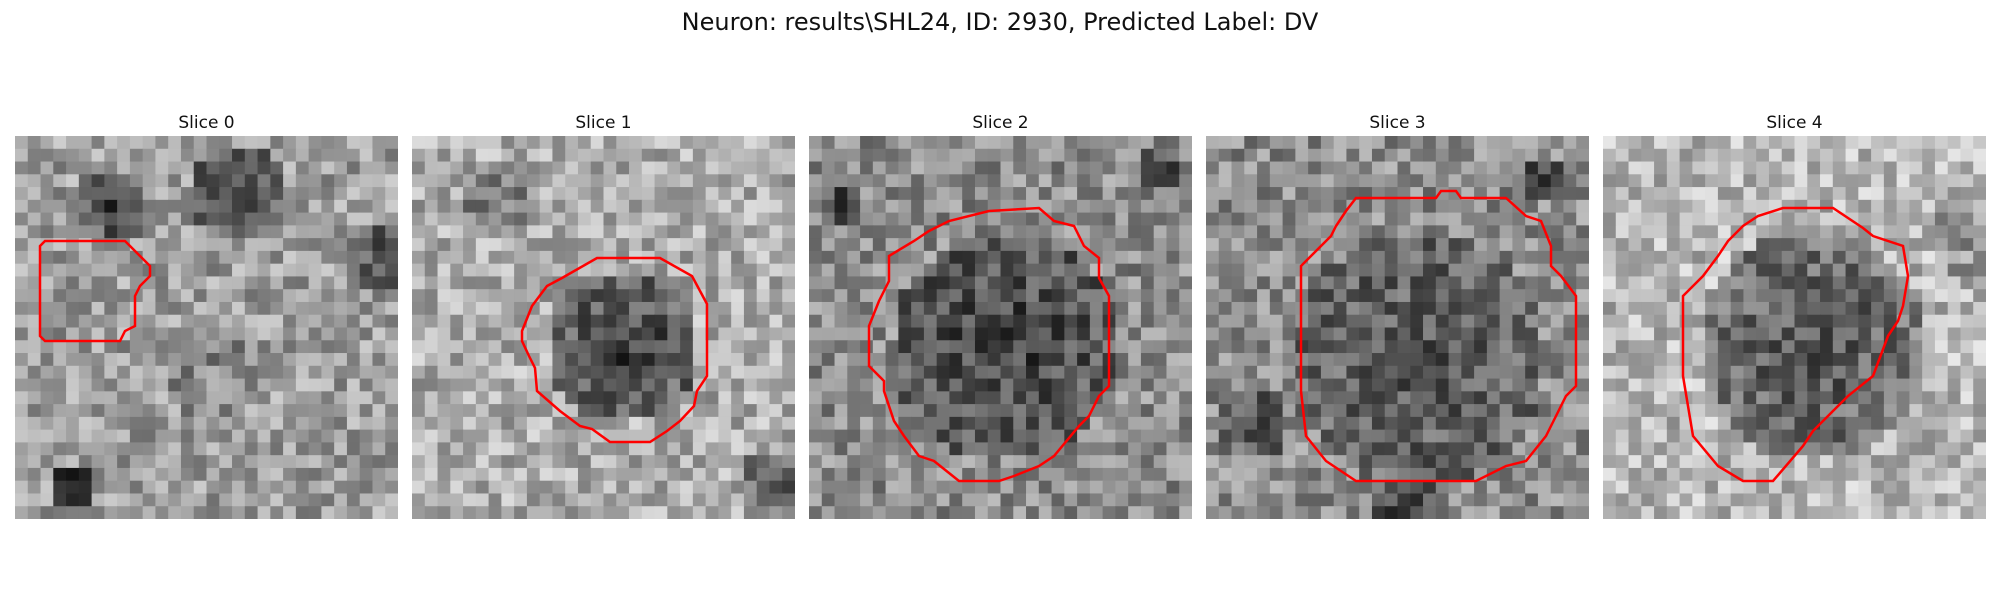 The height and width of the screenshot is (600, 2000). I want to click on slice-panel-3: Slice 3, so click(1397, 315).